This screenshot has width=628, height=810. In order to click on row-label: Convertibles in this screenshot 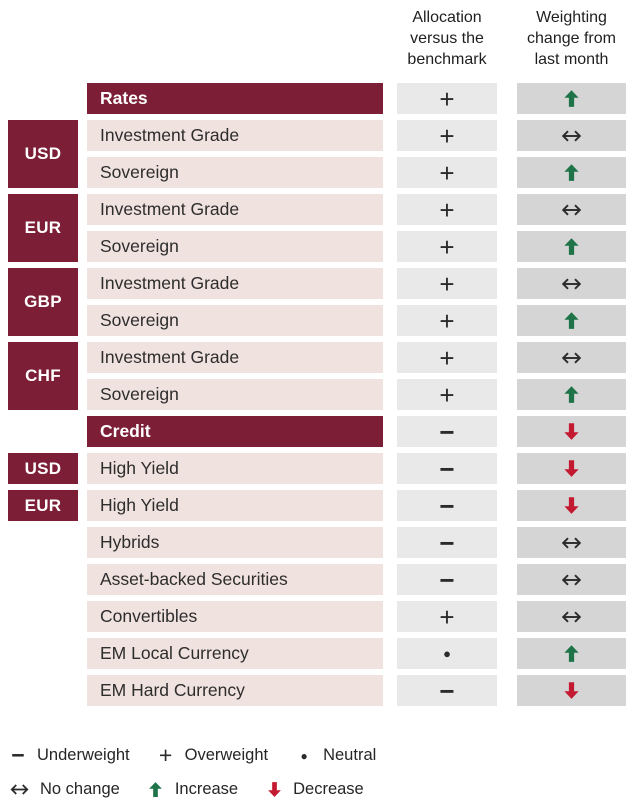, I will do `click(235, 616)`.